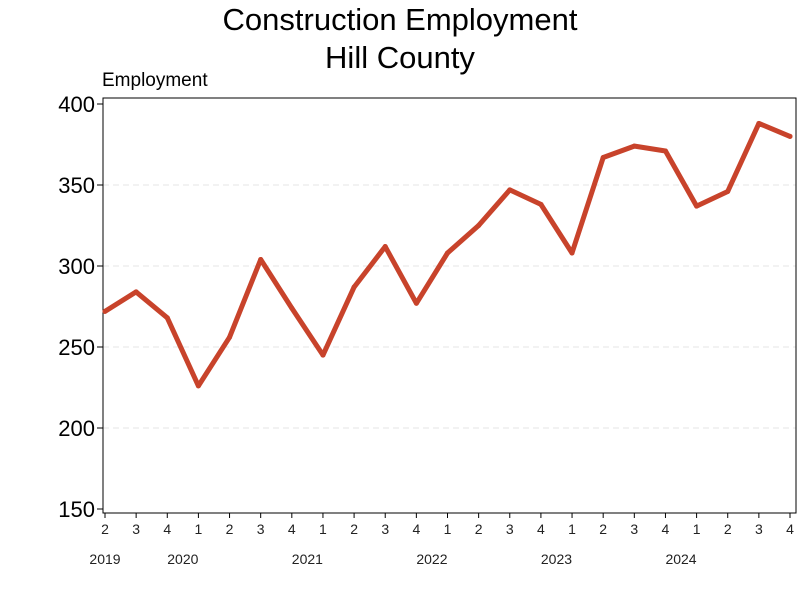 Image resolution: width=800 pixels, height=605 pixels. What do you see at coordinates (400, 19) in the screenshot?
I see `chart-title-line-1: Construction Employment` at bounding box center [400, 19].